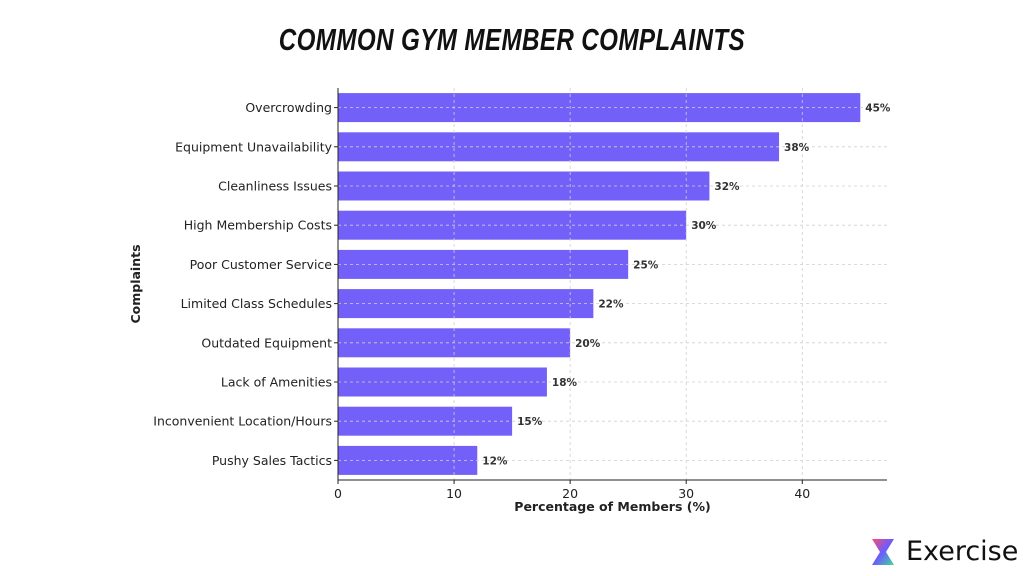 The image size is (1024, 576). What do you see at coordinates (272, 460) in the screenshot?
I see `y-tick-label: Pushy Sales Tactics` at bounding box center [272, 460].